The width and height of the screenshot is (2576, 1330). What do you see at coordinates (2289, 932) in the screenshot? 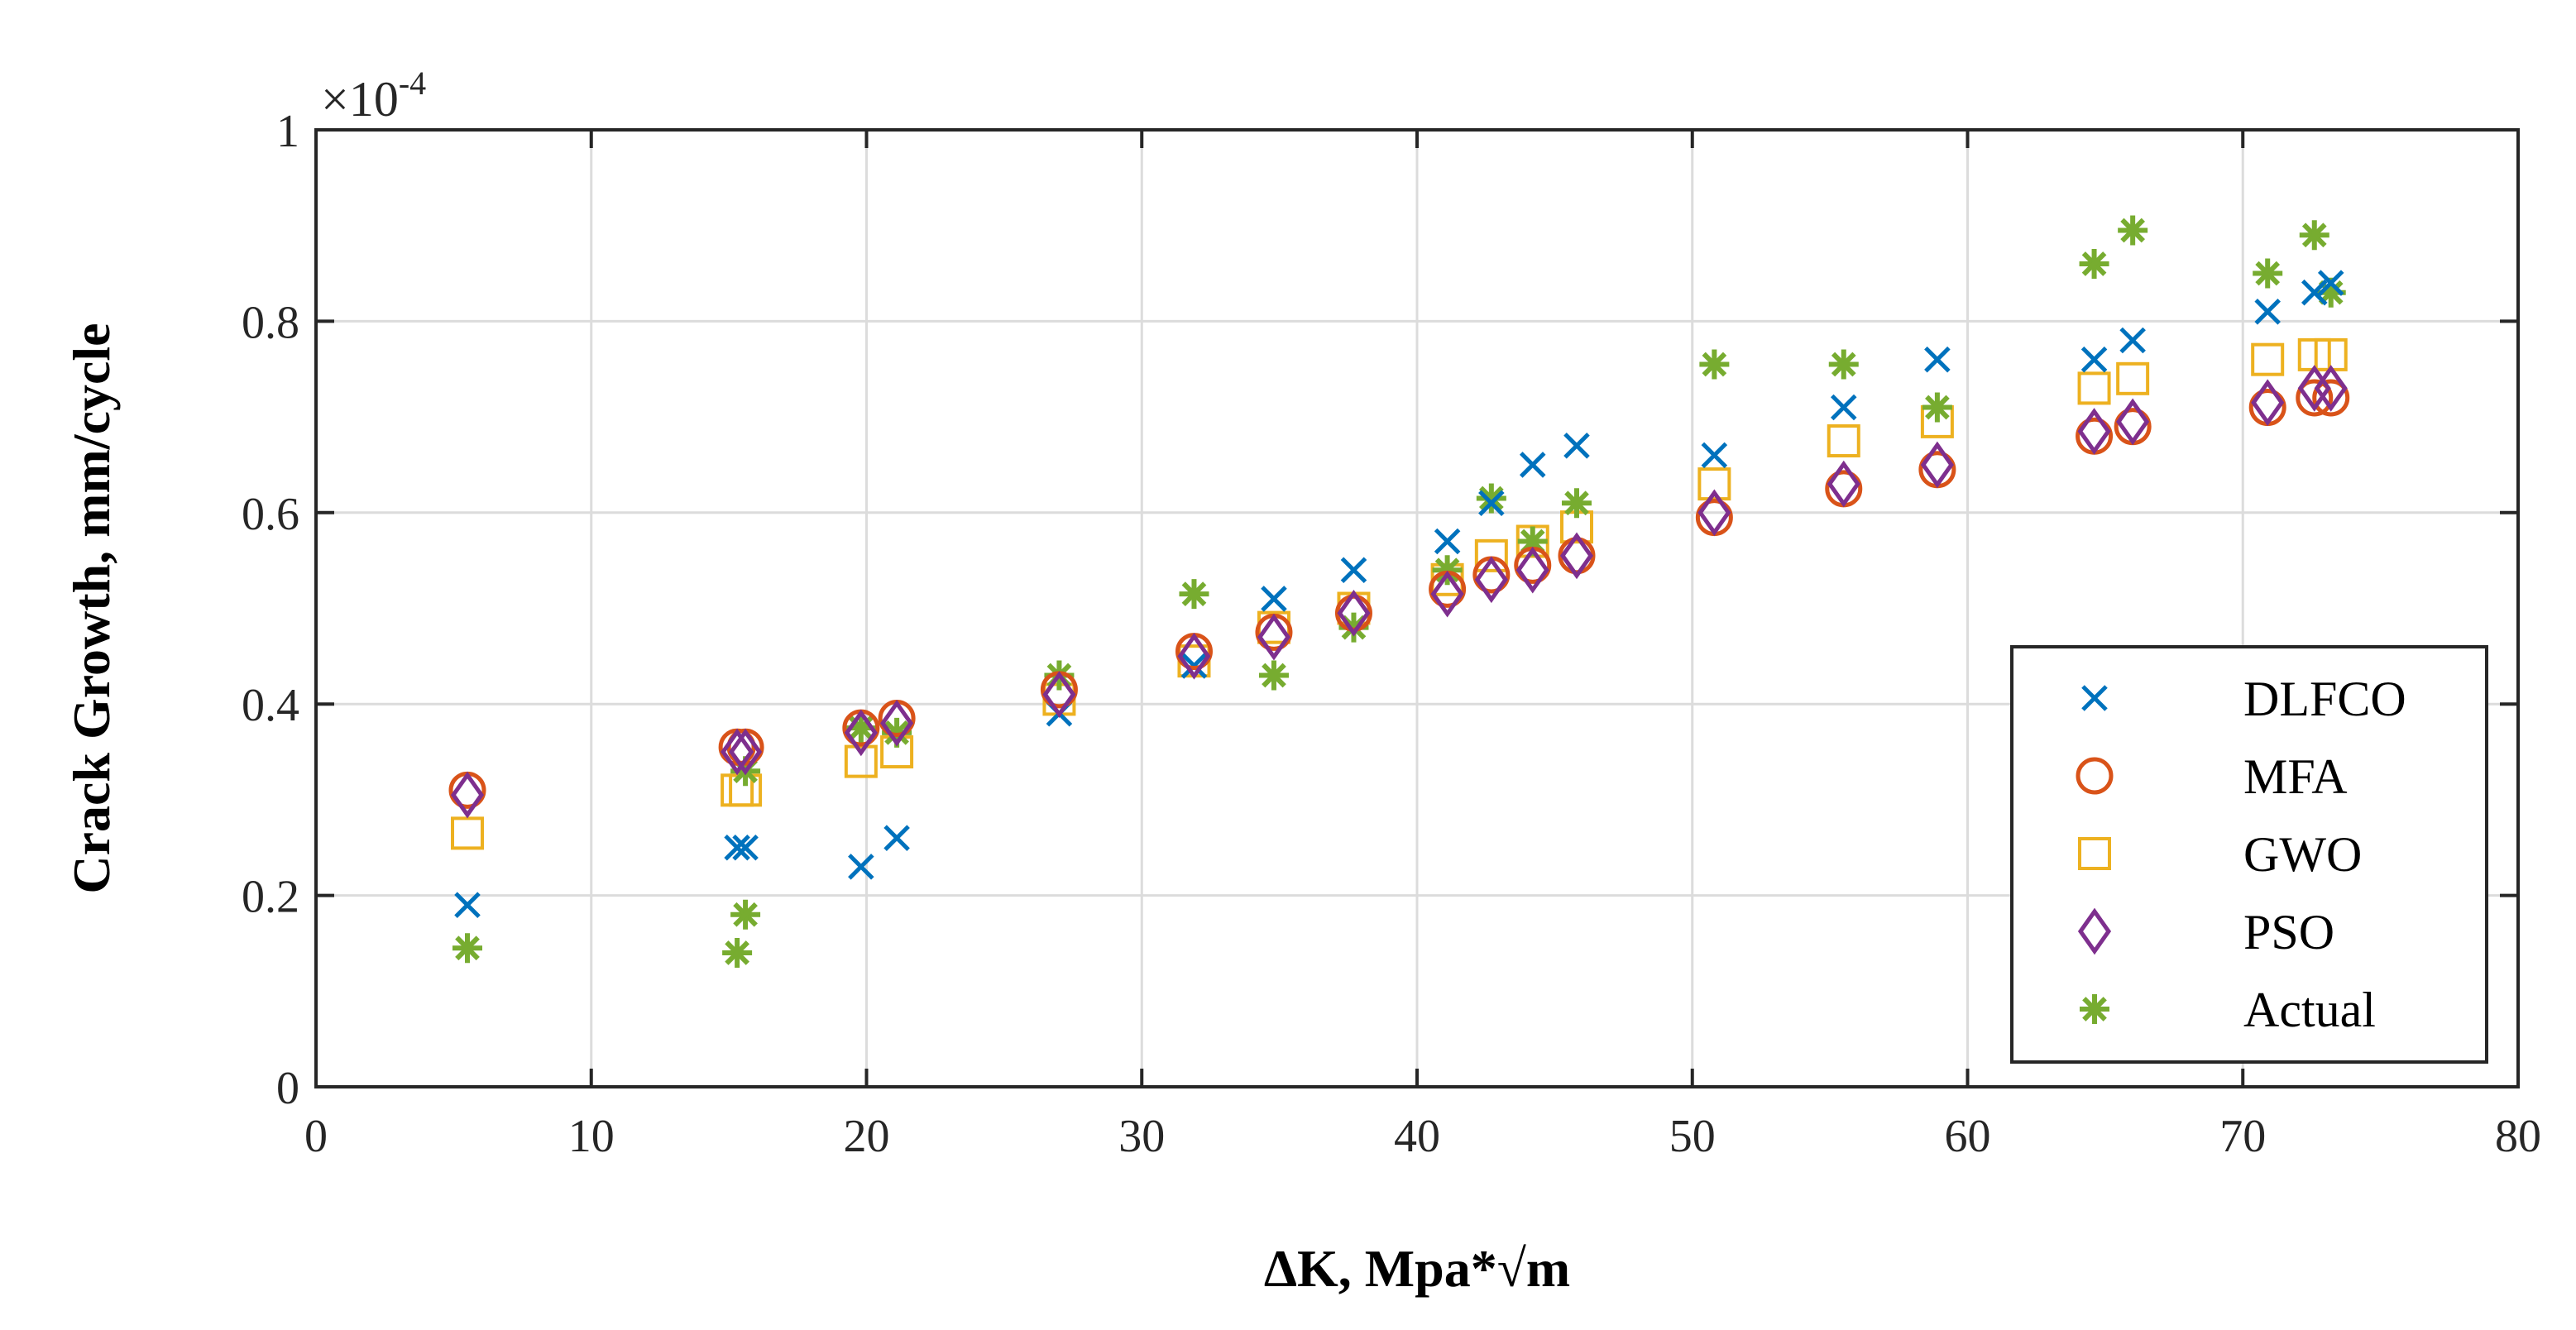
I see `legend-label-pso: PSO` at bounding box center [2289, 932].